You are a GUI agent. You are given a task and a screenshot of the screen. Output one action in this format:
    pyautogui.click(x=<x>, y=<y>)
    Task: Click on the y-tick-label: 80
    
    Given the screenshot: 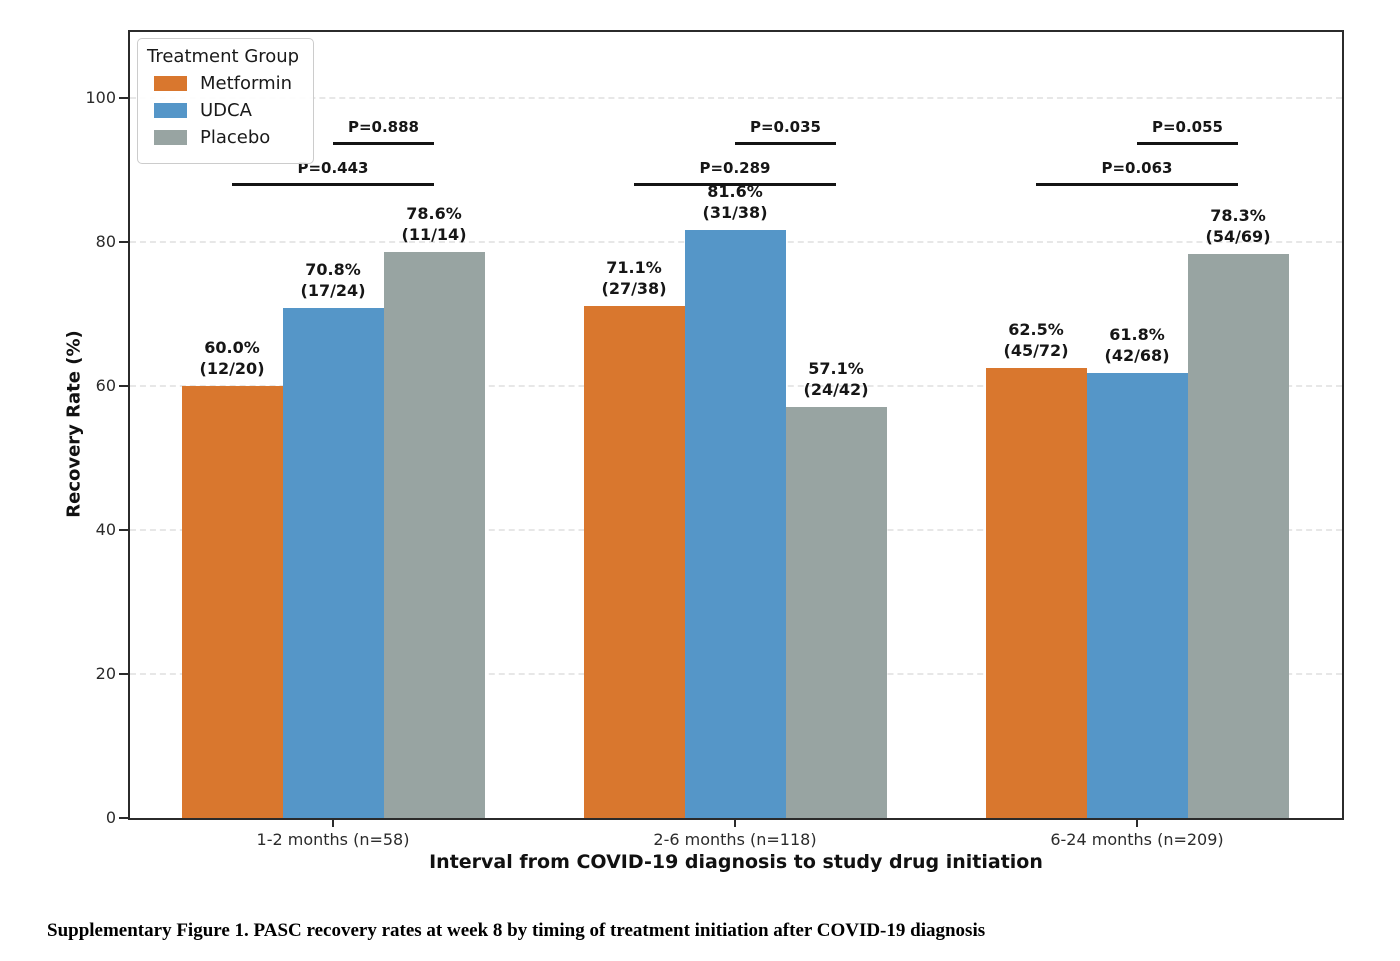 What is the action you would take?
    pyautogui.click(x=105, y=241)
    